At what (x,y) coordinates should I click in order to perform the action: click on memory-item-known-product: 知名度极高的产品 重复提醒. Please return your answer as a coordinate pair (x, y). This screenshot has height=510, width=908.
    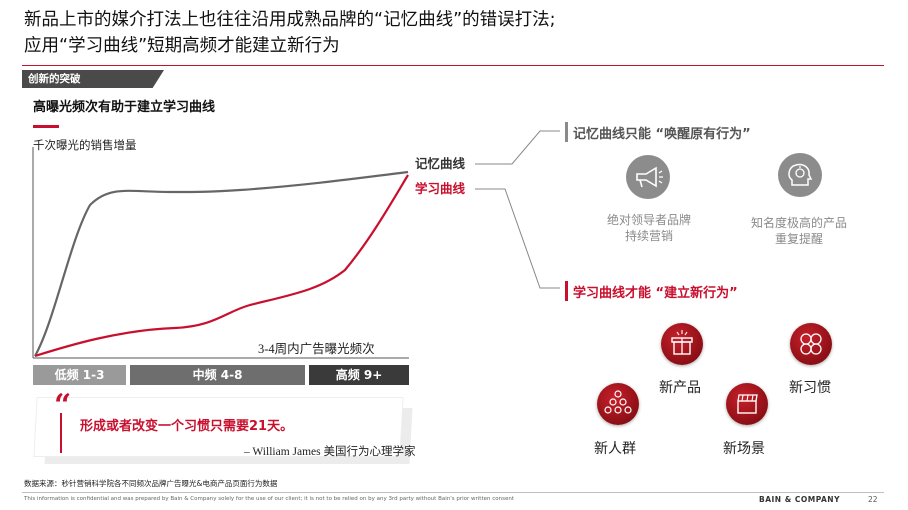
    Looking at the image, I should click on (799, 231).